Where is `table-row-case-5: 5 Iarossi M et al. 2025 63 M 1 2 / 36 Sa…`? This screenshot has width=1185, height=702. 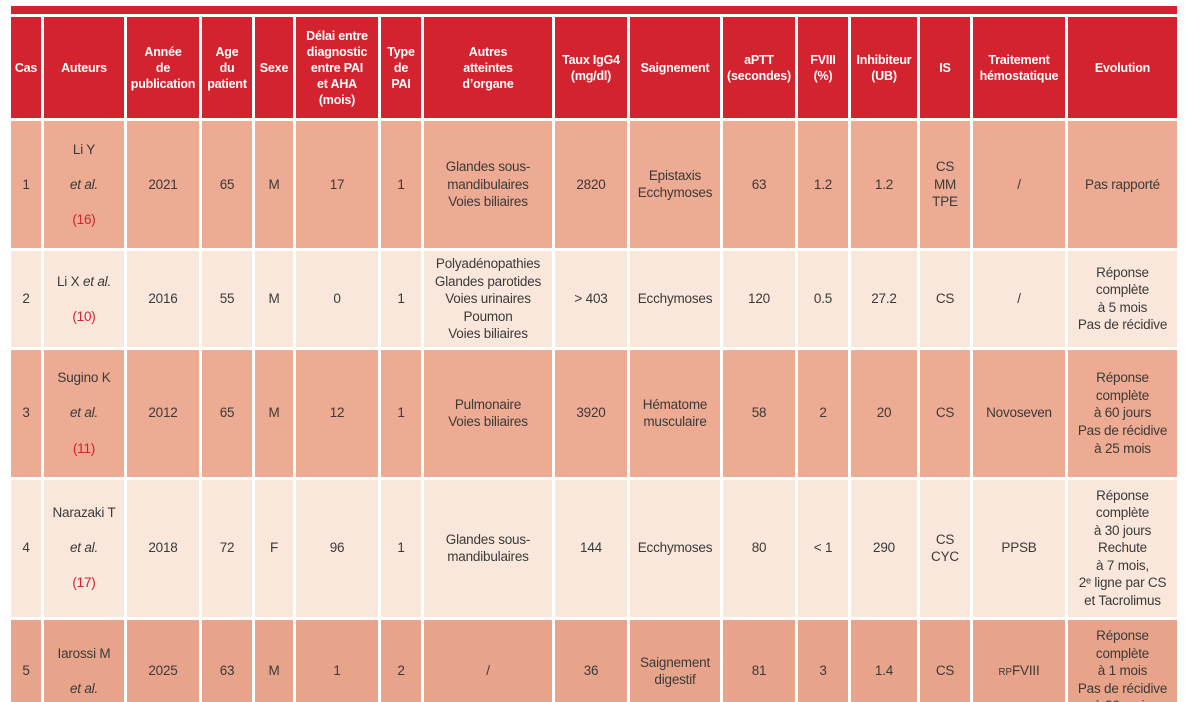 table-row-case-5: 5 Iarossi M et al. 2025 63 M 1 2 / 36 Sa… is located at coordinates (594, 660).